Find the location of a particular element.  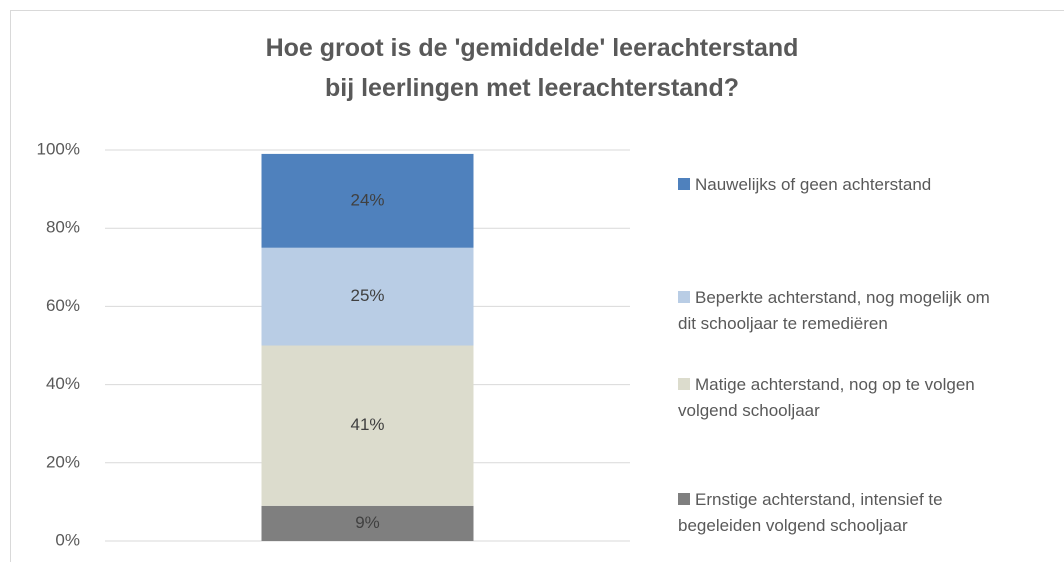

data-label: 41% is located at coordinates (367, 424).